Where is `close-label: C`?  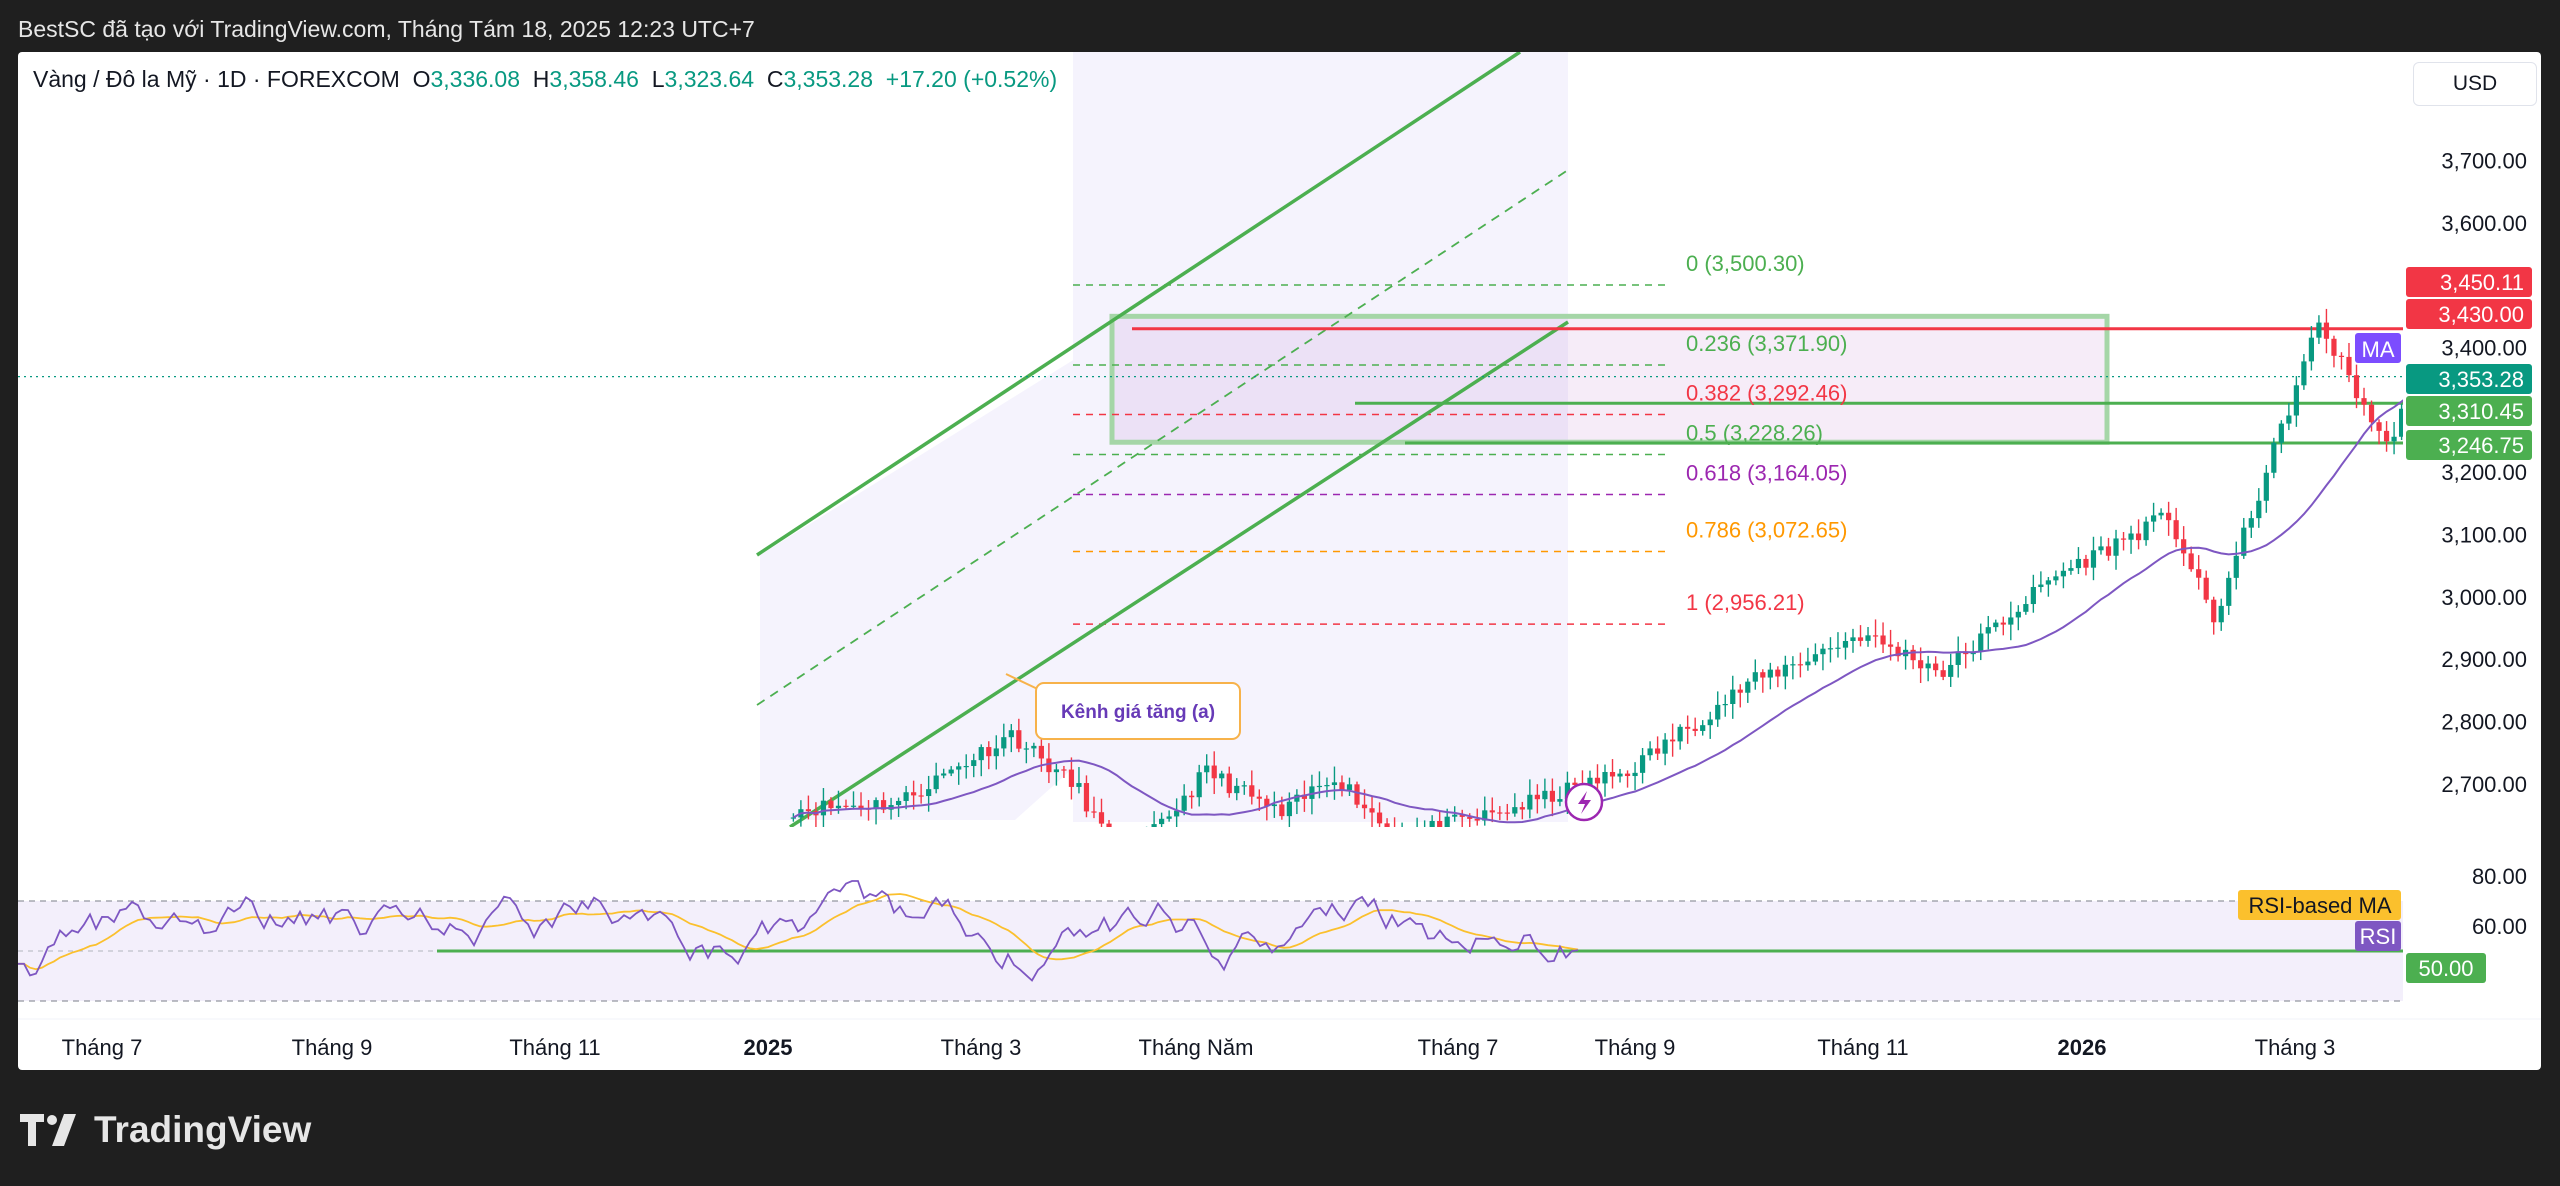
close-label: C is located at coordinates (775, 79).